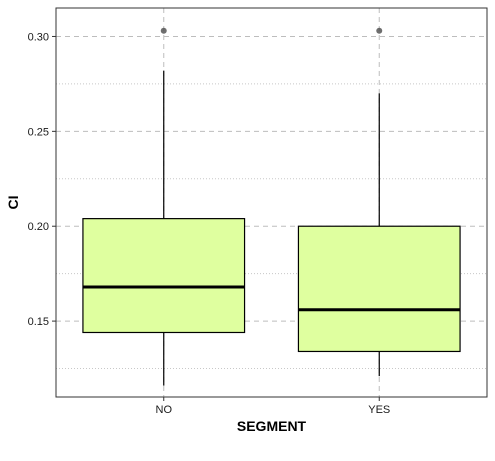 The width and height of the screenshot is (495, 461). Describe the element at coordinates (273, 406) in the screenshot. I see `x-axis: NO YES` at that location.